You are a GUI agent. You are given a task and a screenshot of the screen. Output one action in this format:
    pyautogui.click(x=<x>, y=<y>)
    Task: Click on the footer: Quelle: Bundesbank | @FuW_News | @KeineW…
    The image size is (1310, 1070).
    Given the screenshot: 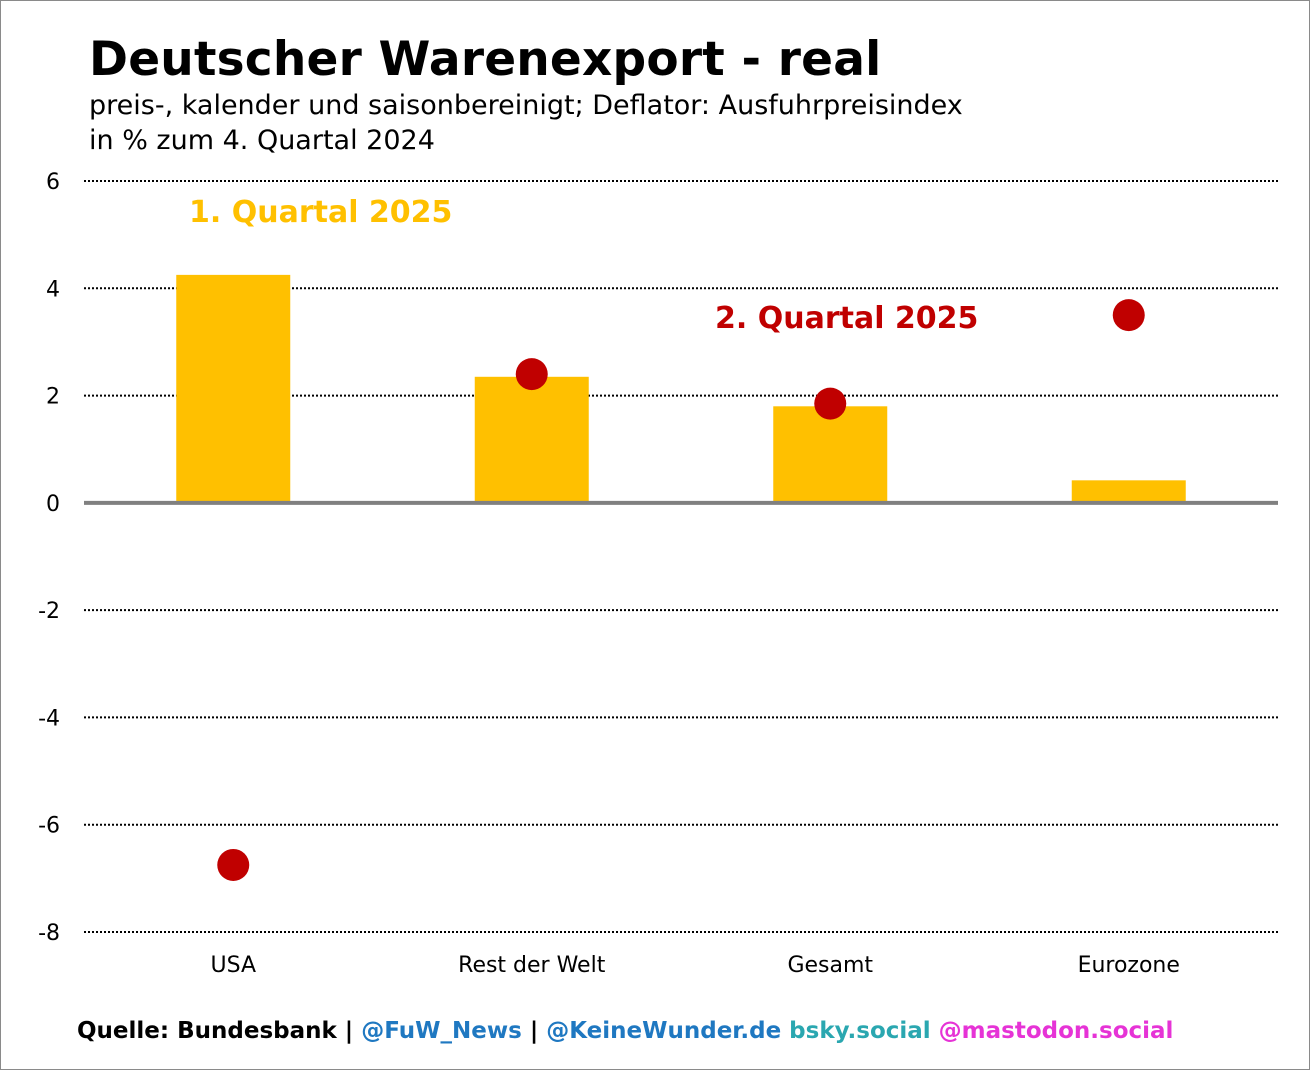 What is the action you would take?
    pyautogui.click(x=625, y=1031)
    